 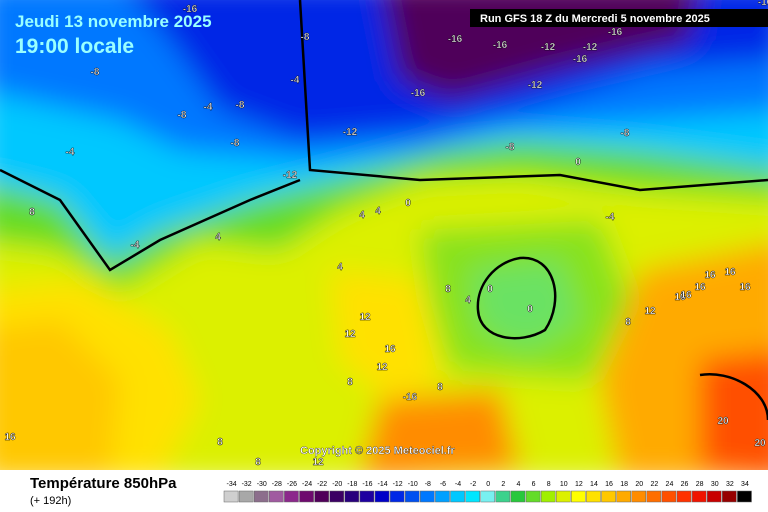 I want to click on legend-label: -16, so click(x=367, y=484).